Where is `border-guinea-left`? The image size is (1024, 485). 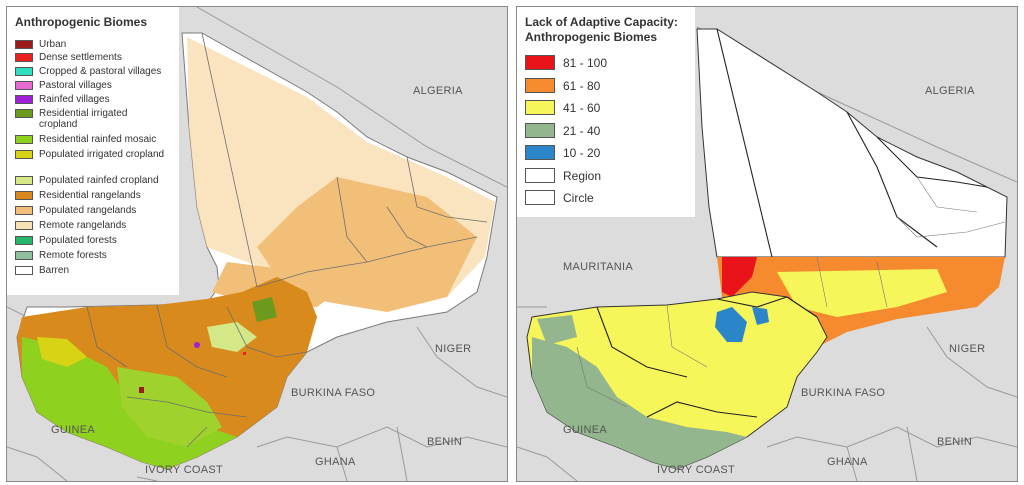
border-guinea-left is located at coordinates (37, 463).